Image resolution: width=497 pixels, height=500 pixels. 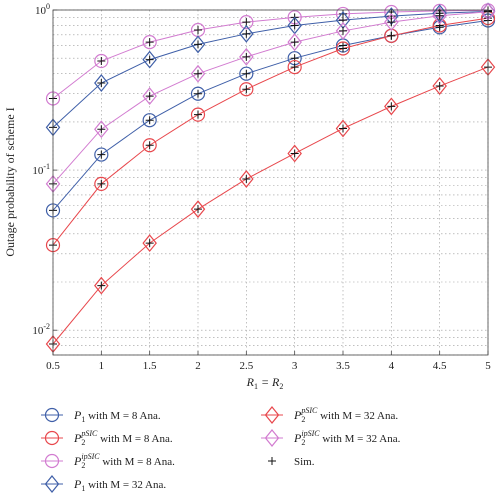 I want to click on legend-label: P1 with M = 8 Ana., so click(x=117, y=416).